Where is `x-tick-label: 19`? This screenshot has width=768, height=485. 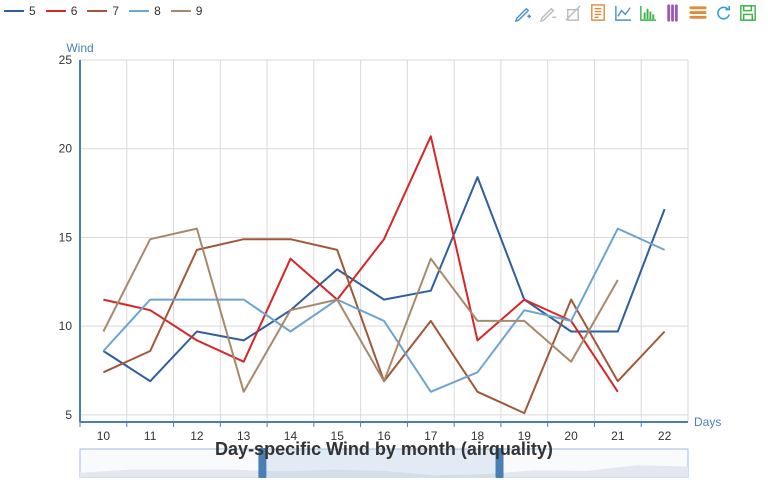 x-tick-label: 19 is located at coordinates (525, 436).